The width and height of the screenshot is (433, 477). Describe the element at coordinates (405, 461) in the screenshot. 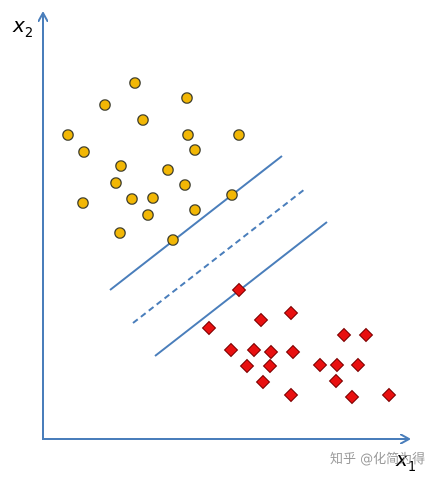

I see `x-axis-label: x1` at that location.